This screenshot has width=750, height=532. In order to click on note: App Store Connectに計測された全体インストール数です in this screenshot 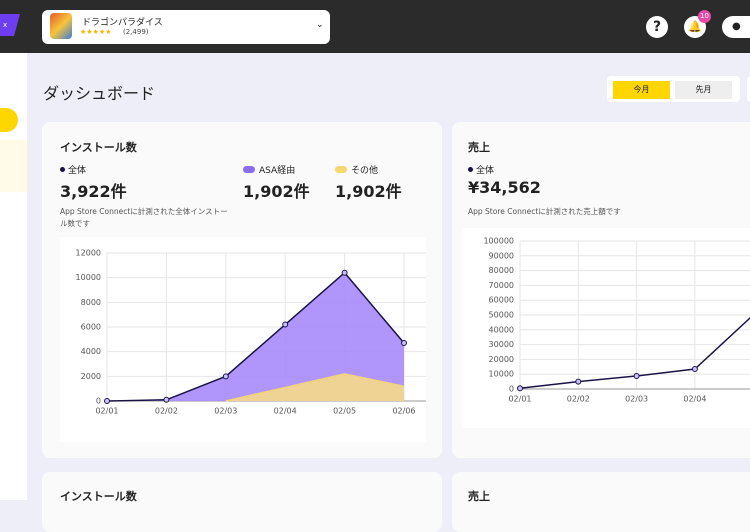, I will do `click(145, 218)`.